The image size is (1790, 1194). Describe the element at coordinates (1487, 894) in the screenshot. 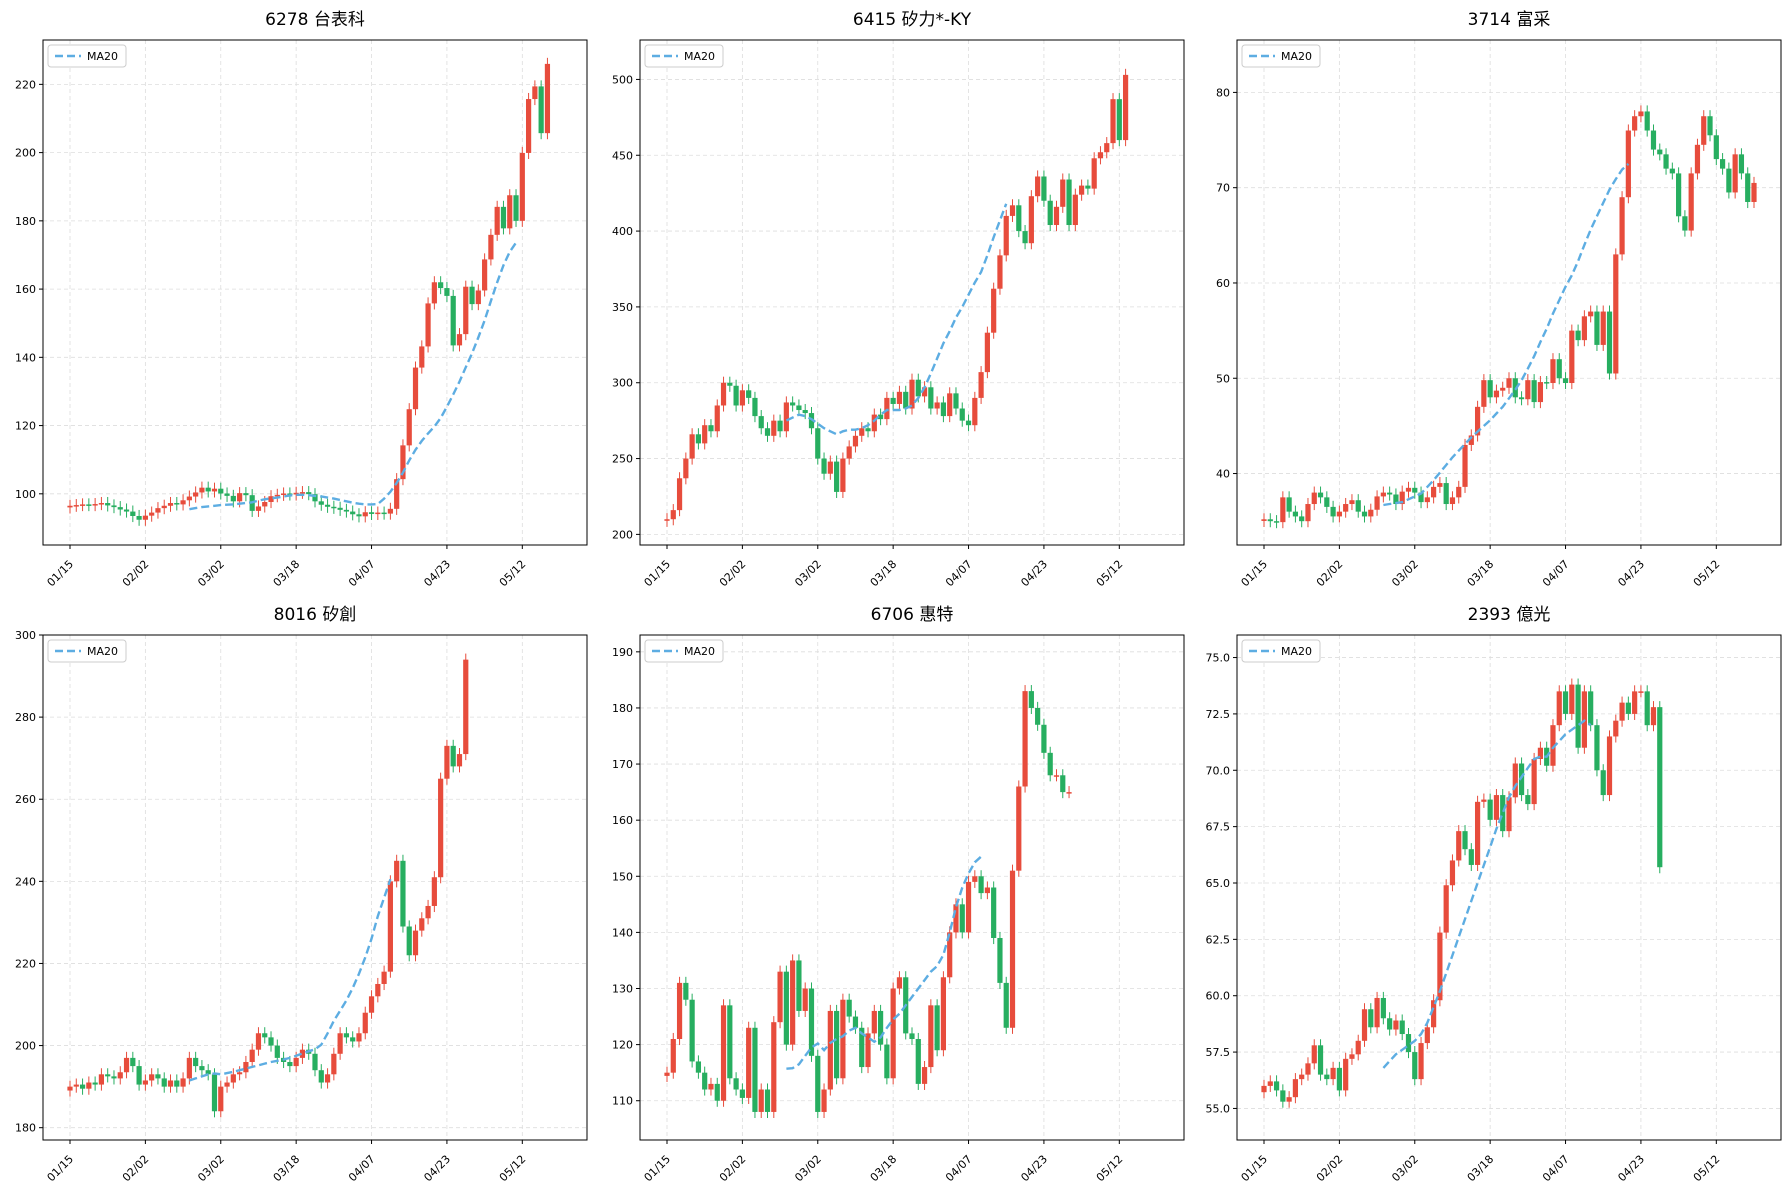

I see `ma20-line` at that location.